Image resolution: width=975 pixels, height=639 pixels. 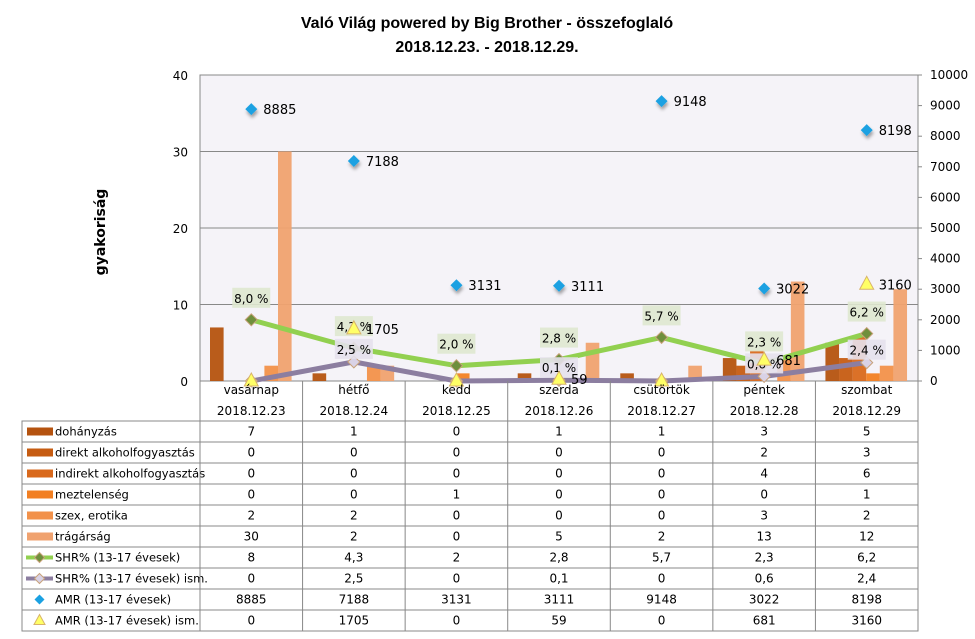 What do you see at coordinates (764, 474) in the screenshot?
I see `table-cell: 4` at bounding box center [764, 474].